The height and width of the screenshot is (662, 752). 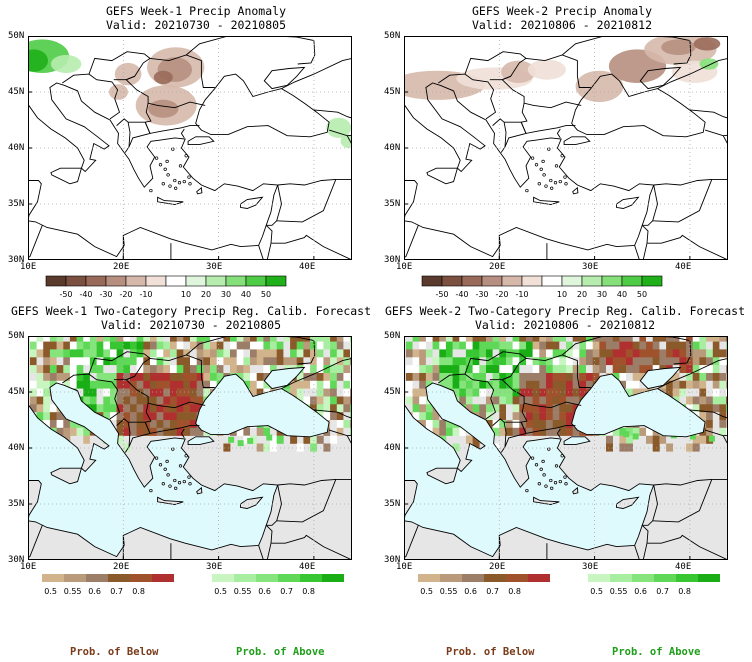 I want to click on prob-above-caption: Prob. of Above, so click(x=656, y=652).